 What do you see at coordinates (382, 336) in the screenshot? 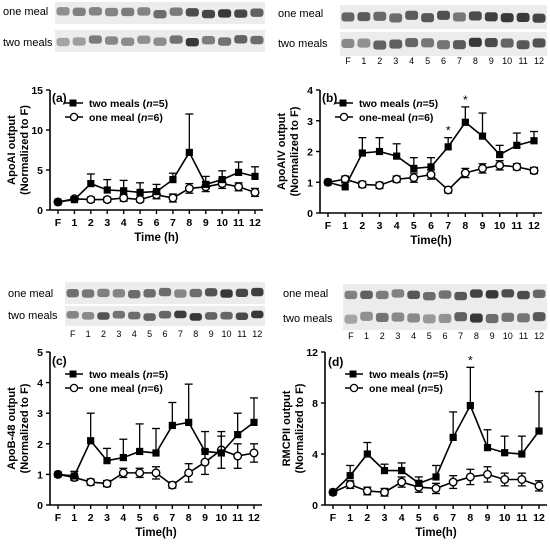
I see `blot-lane-label: 2` at bounding box center [382, 336].